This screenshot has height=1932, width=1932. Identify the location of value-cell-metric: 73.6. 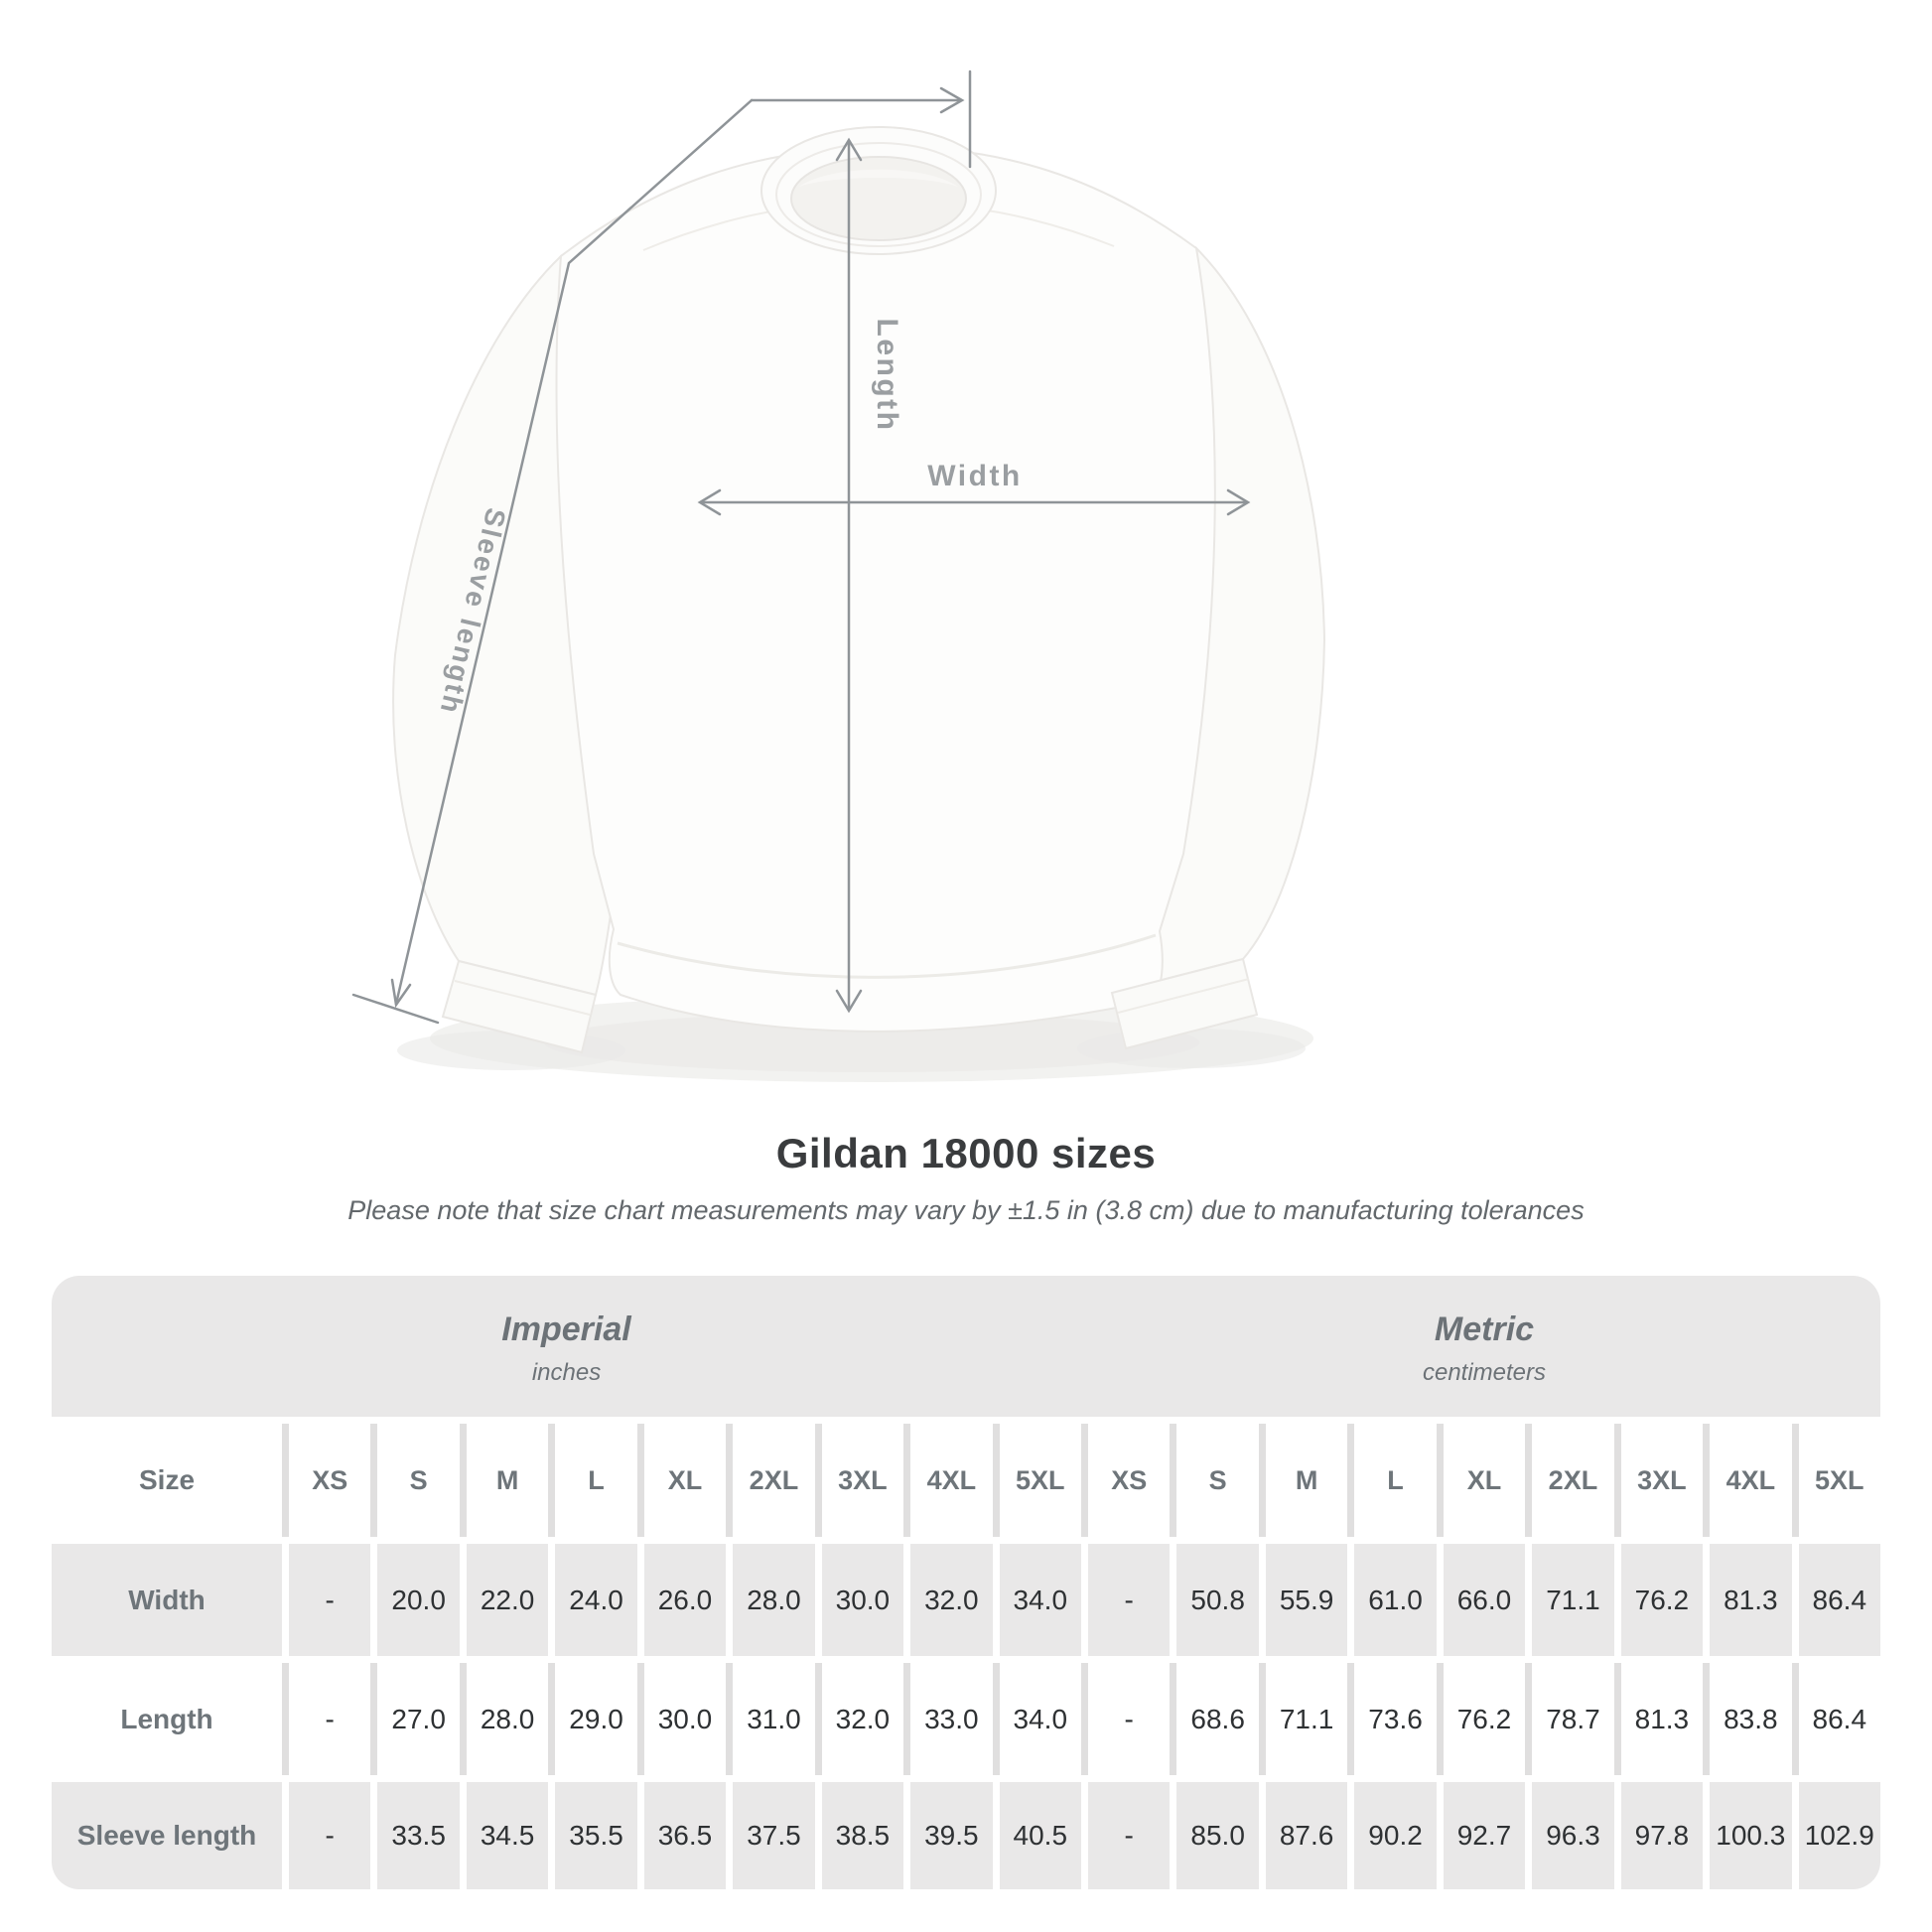
(1395, 1719).